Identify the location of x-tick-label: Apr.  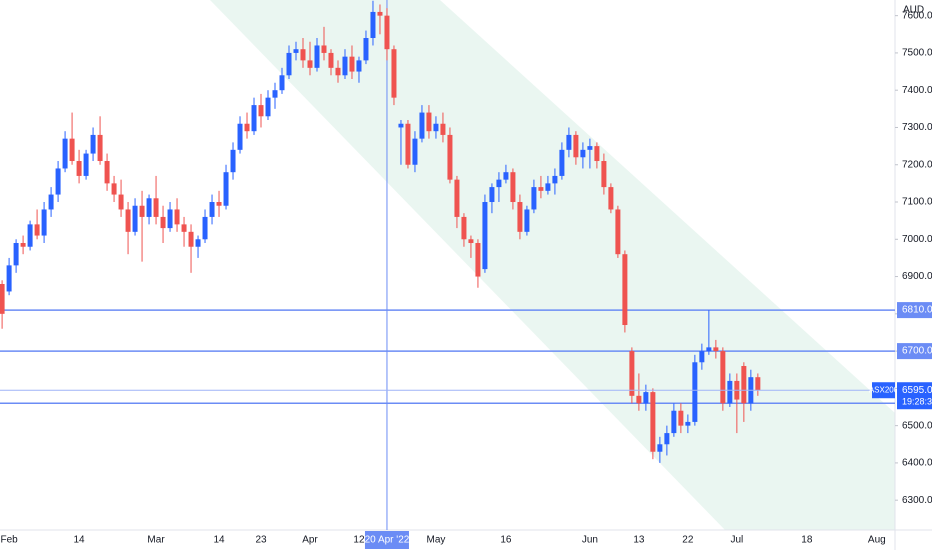
(310, 540).